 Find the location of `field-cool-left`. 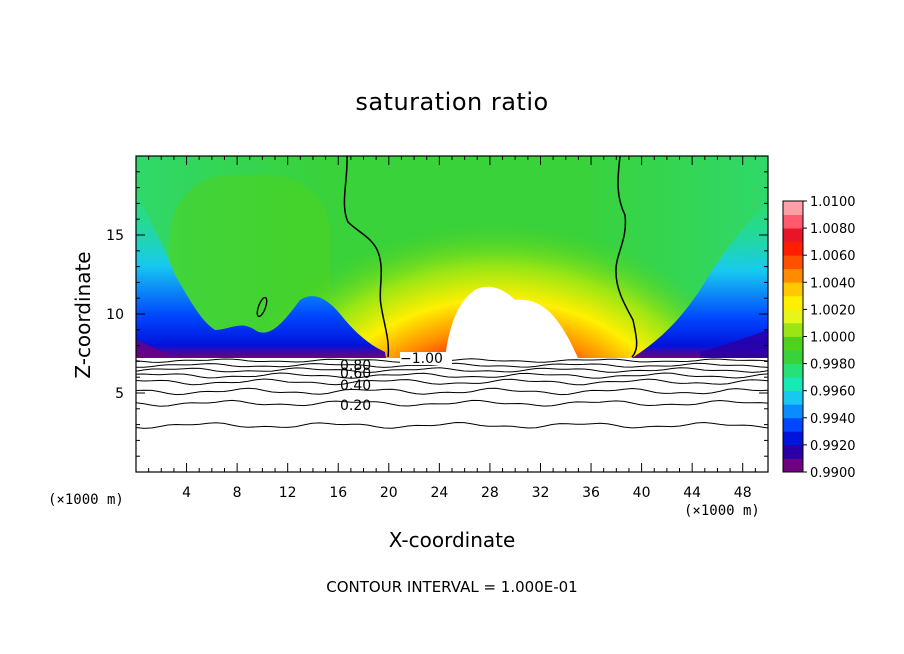

field-cool-left is located at coordinates (261, 274).